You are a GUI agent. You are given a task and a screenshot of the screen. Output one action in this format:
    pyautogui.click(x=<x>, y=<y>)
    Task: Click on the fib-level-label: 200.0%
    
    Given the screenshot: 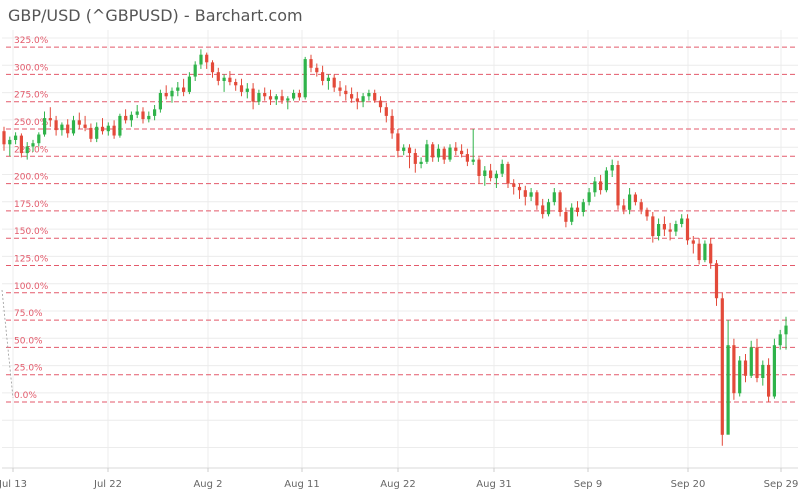 What is the action you would take?
    pyautogui.click(x=31, y=178)
    